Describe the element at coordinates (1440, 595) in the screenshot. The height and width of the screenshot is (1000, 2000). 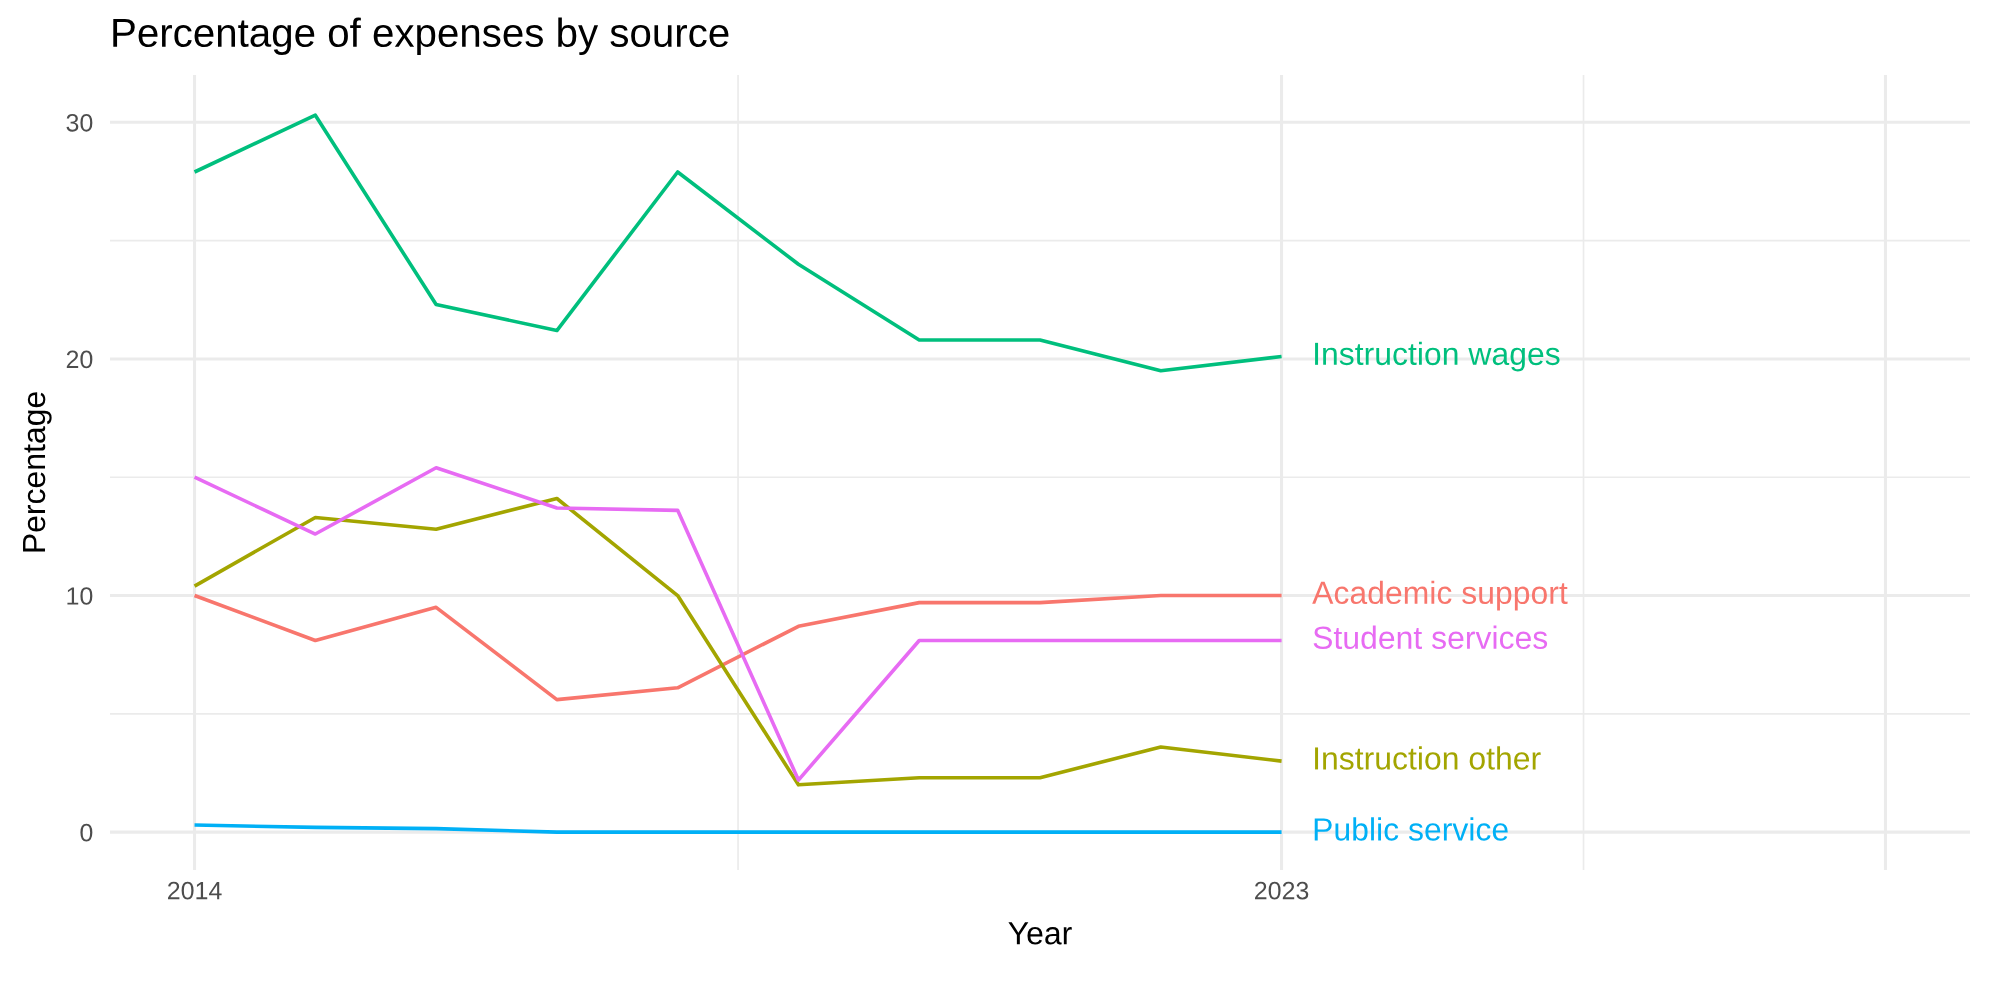
I see `series-label: Academic support` at that location.